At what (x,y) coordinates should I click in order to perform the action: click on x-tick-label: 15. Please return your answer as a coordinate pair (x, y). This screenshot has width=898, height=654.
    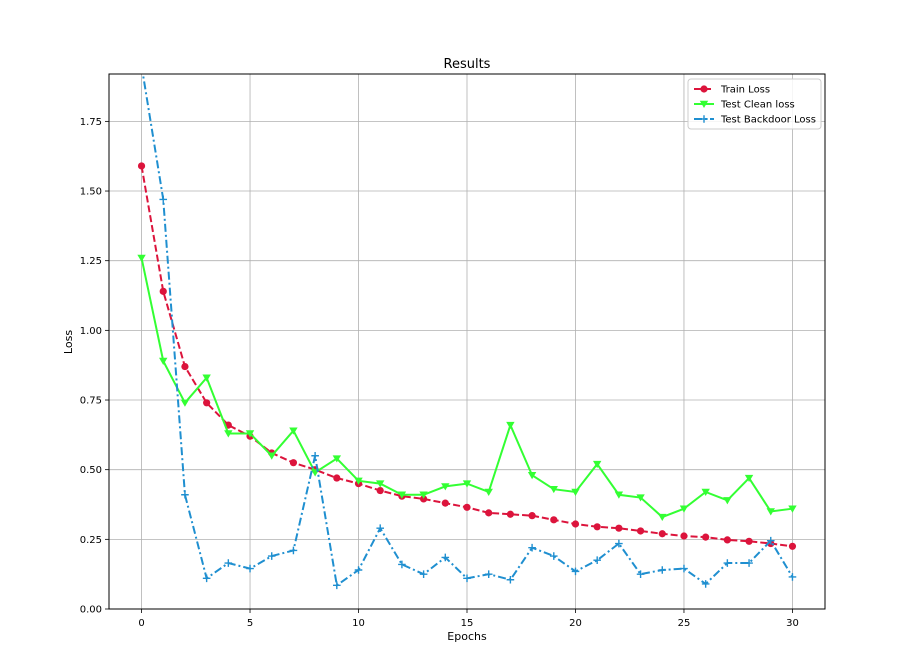
    Looking at the image, I should click on (467, 623).